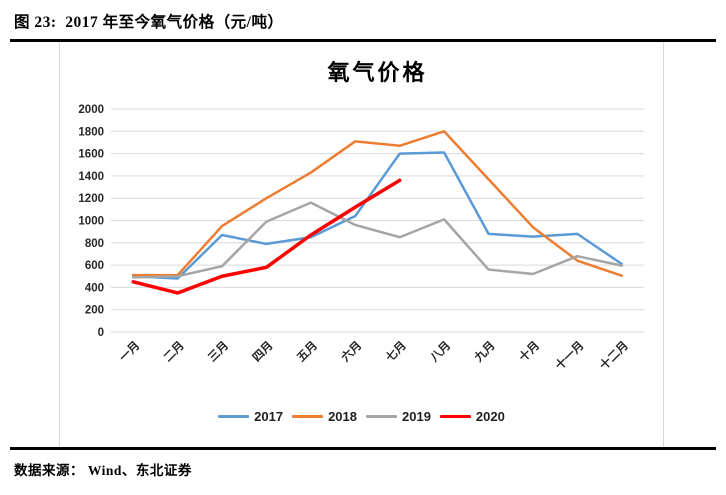 This screenshot has height=495, width=726. What do you see at coordinates (614, 355) in the screenshot?
I see `x-tick-label: 十二月` at bounding box center [614, 355].